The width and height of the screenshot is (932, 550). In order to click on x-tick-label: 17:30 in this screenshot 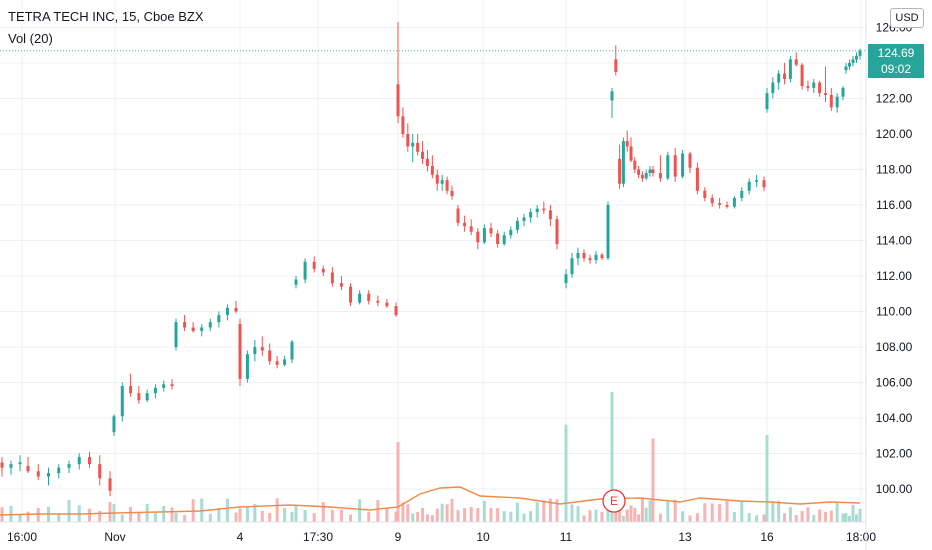, I will do `click(318, 537)`.